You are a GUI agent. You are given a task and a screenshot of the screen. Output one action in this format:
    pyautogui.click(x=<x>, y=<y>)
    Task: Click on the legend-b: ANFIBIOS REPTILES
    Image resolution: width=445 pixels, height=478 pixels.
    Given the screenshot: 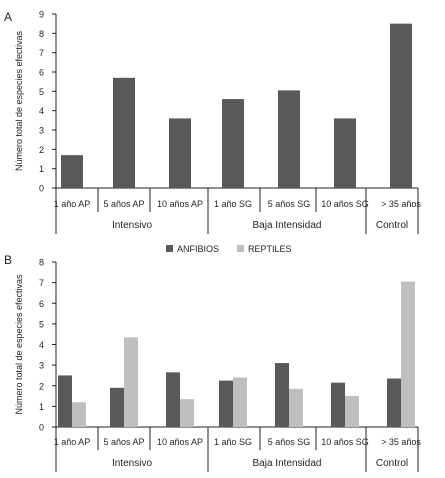 What is the action you would take?
    pyautogui.click(x=229, y=249)
    